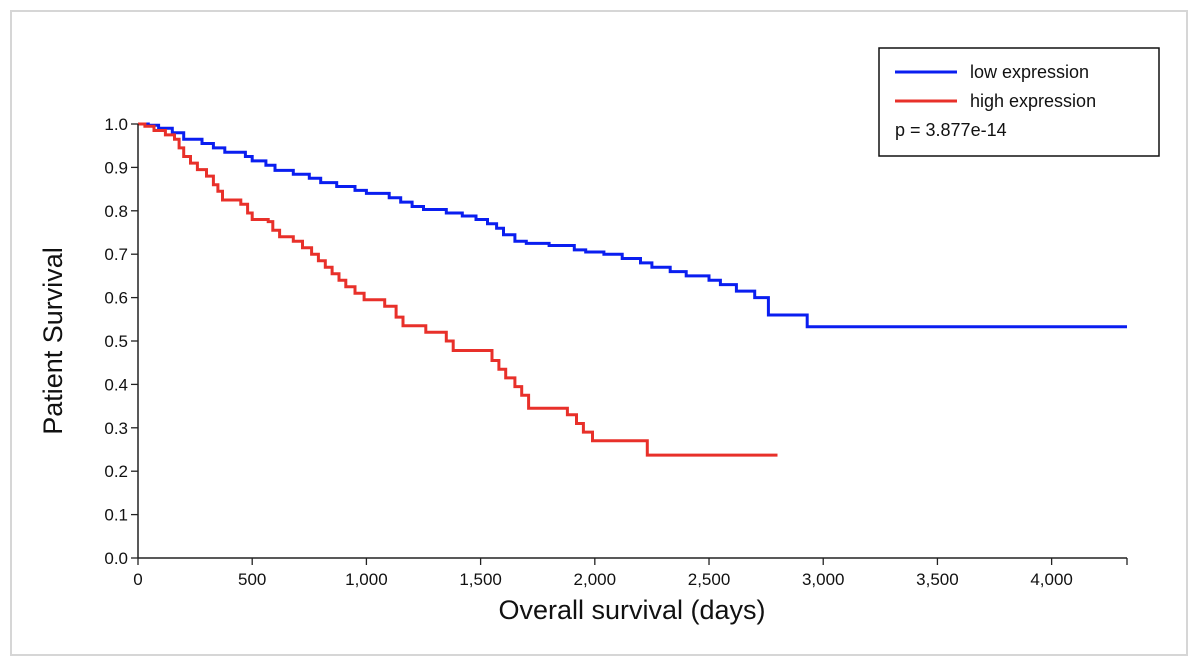 The height and width of the screenshot is (666, 1200). Describe the element at coordinates (116, 384) in the screenshot. I see `y-tick-label: 0.4` at that location.